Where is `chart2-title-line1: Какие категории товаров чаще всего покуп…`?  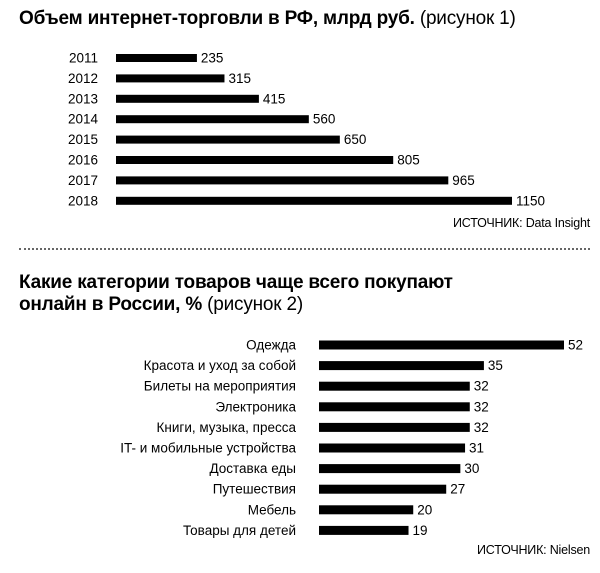 chart2-title-line1: Какие категории товаров чаще всего покуп… is located at coordinates (236, 282).